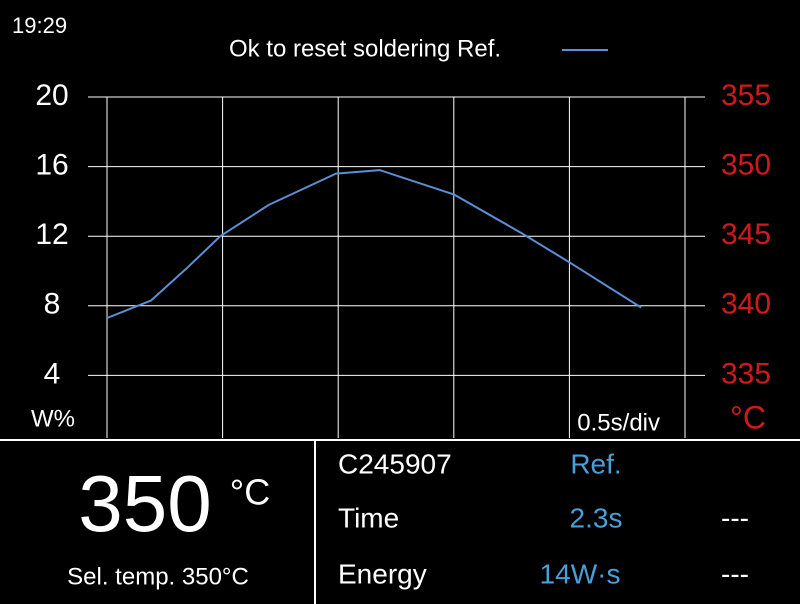 The width and height of the screenshot is (800, 604). What do you see at coordinates (53, 418) in the screenshot?
I see `y-axis-label: W%` at bounding box center [53, 418].